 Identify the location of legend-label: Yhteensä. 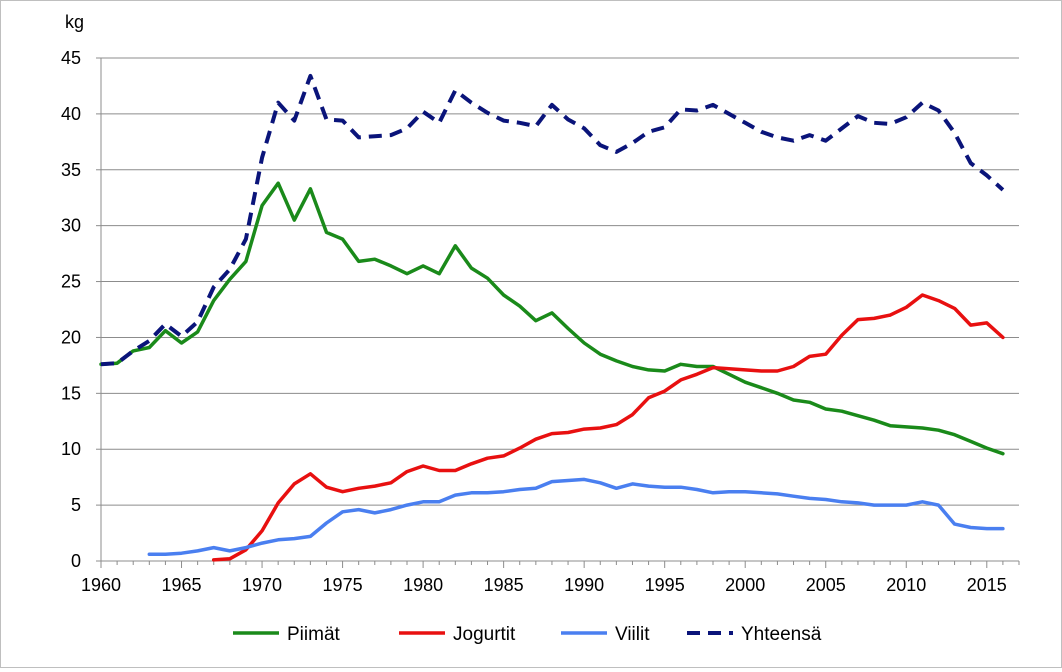
(781, 634).